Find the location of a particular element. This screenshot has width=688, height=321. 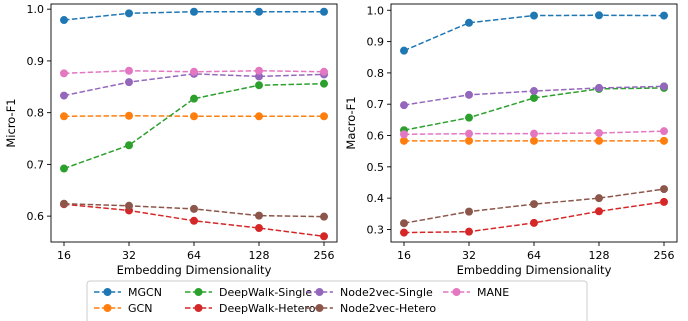

legend-item: Node2vec-Single is located at coordinates (369, 292).